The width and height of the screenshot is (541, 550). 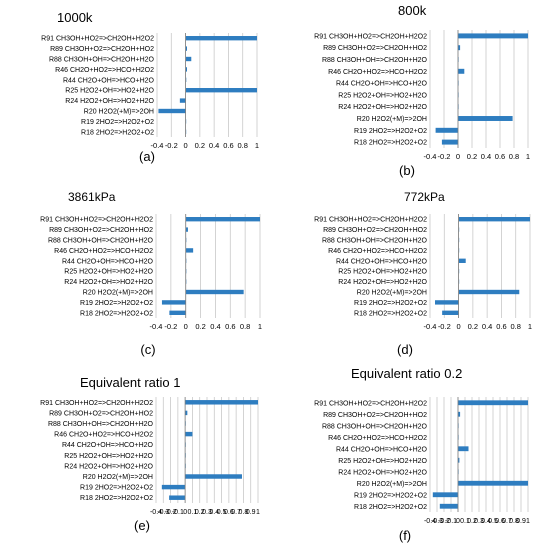 What do you see at coordinates (147, 349) in the screenshot?
I see `panel-label: (c)` at bounding box center [147, 349].